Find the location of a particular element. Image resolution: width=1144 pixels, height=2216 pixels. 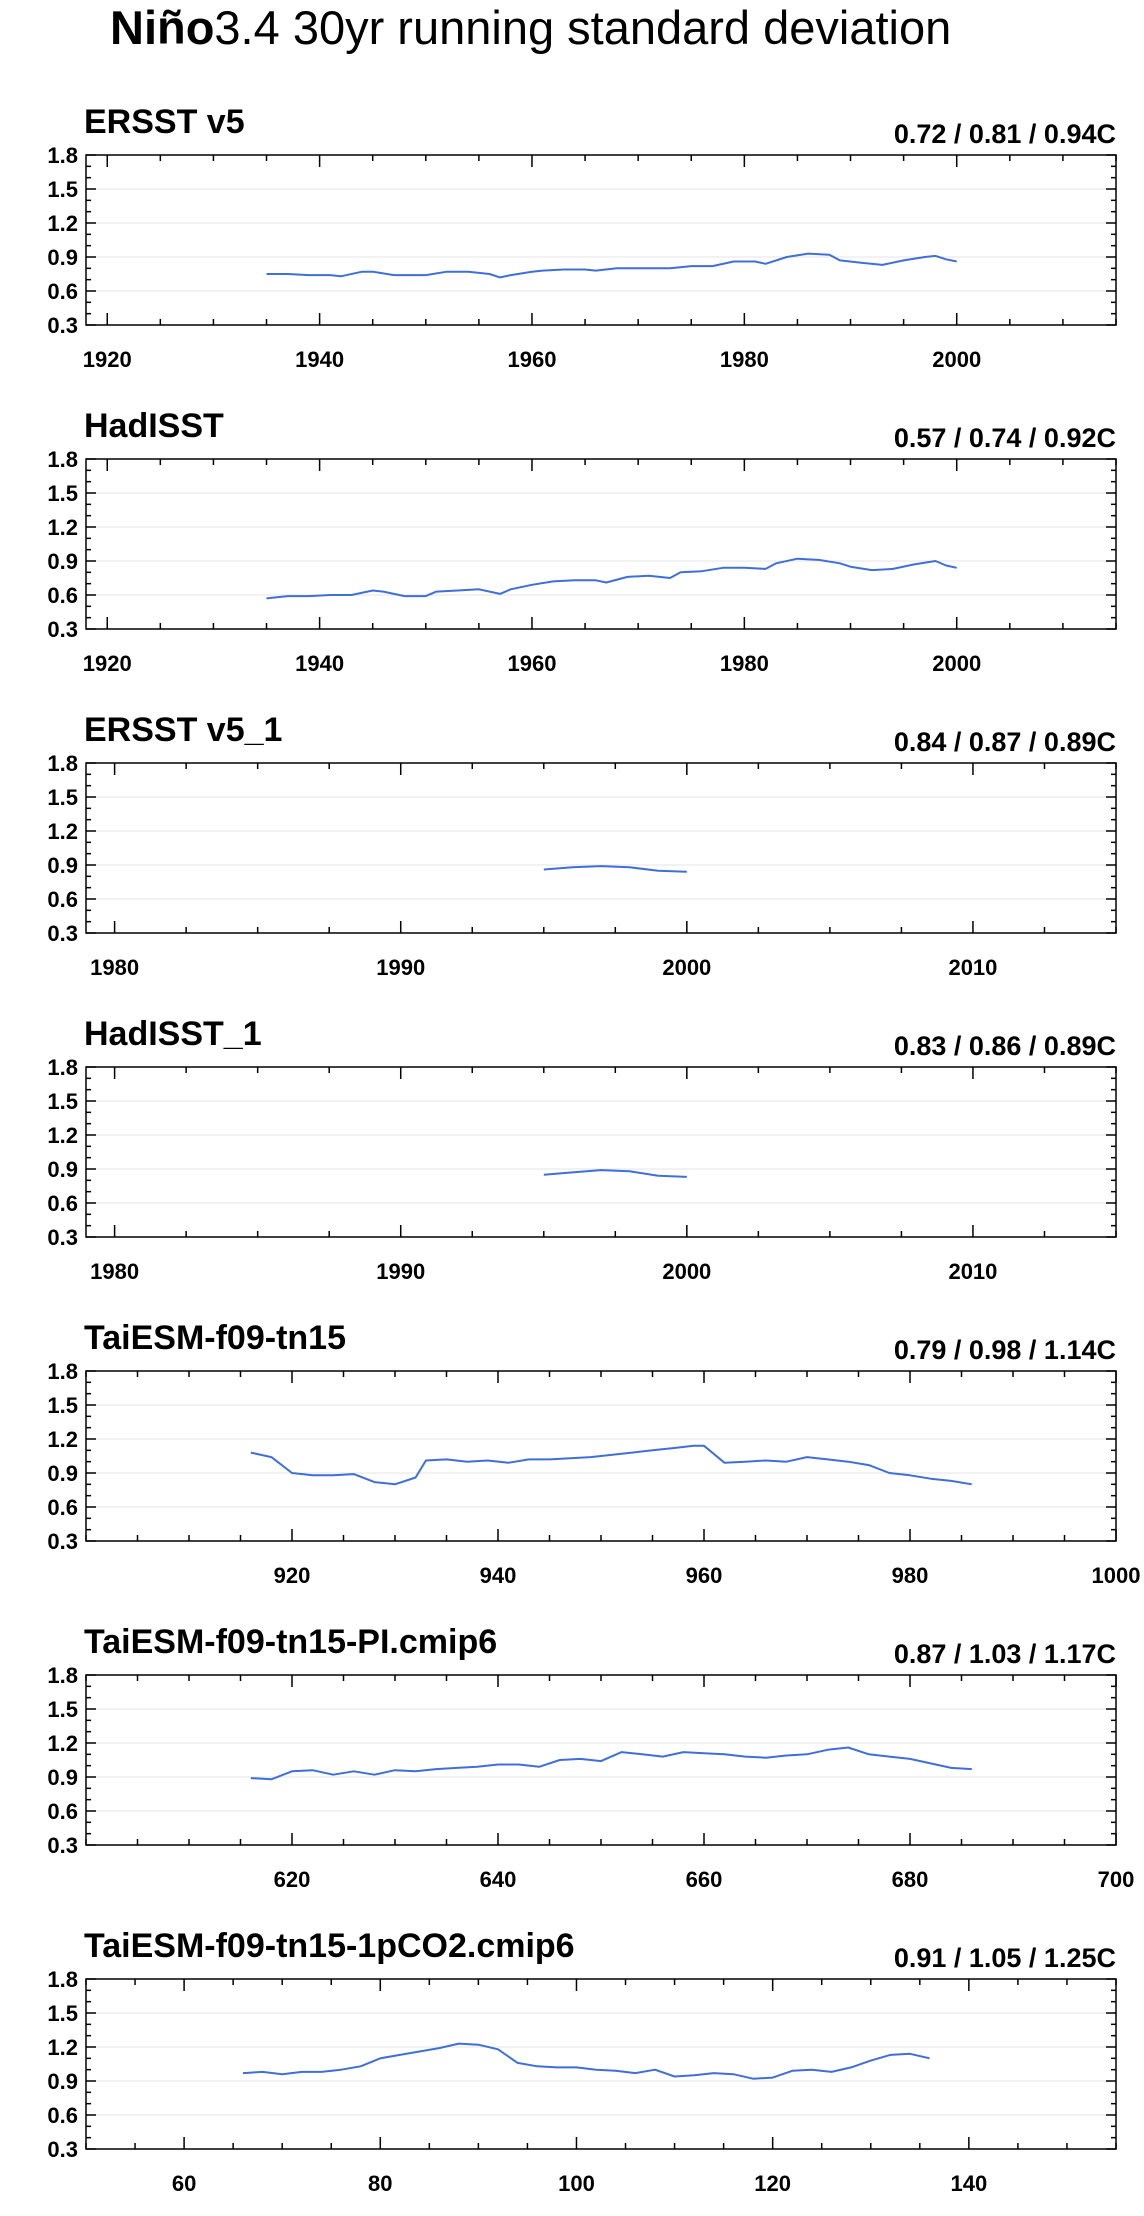

x-tick-label: 80 is located at coordinates (380, 2183).